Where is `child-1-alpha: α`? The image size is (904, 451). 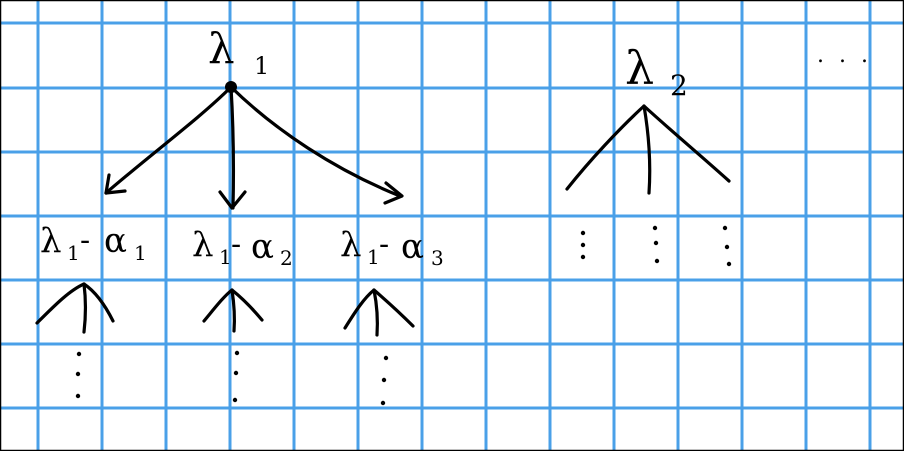
child-1-alpha: α is located at coordinates (115, 241).